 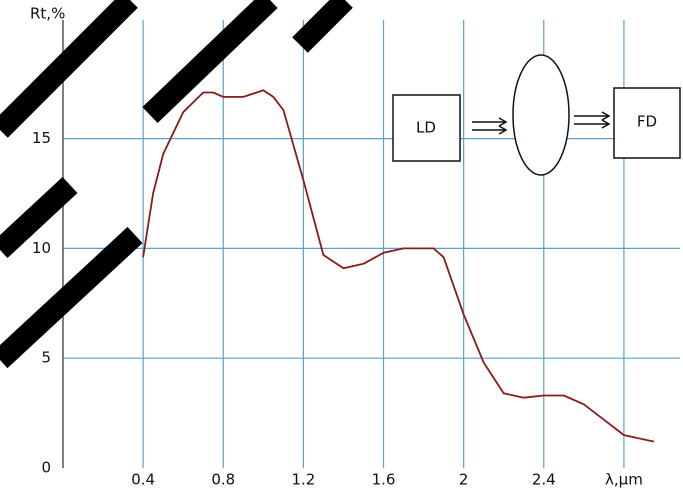 What do you see at coordinates (46, 468) in the screenshot?
I see `y-tick-label: 0` at bounding box center [46, 468].